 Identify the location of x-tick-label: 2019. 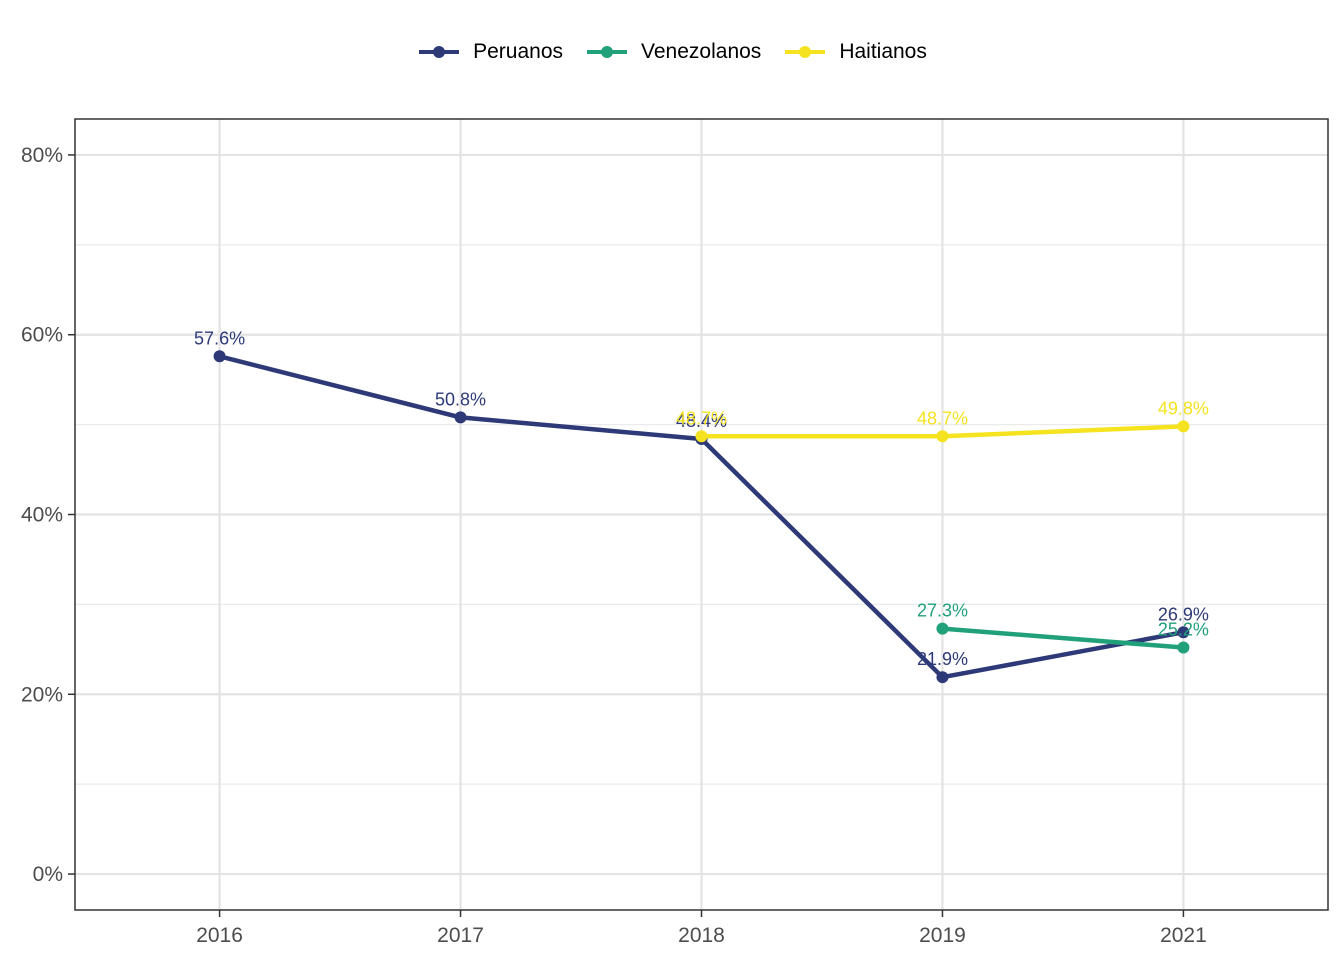
(942, 935).